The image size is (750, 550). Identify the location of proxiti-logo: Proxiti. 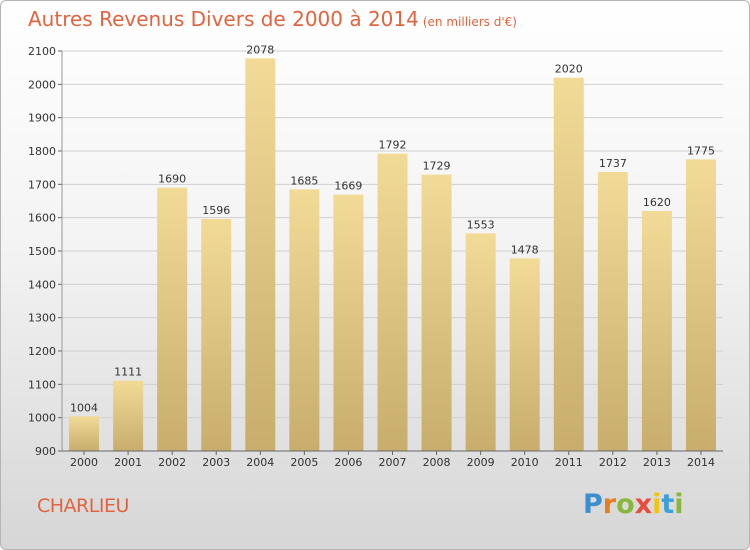
(633, 504).